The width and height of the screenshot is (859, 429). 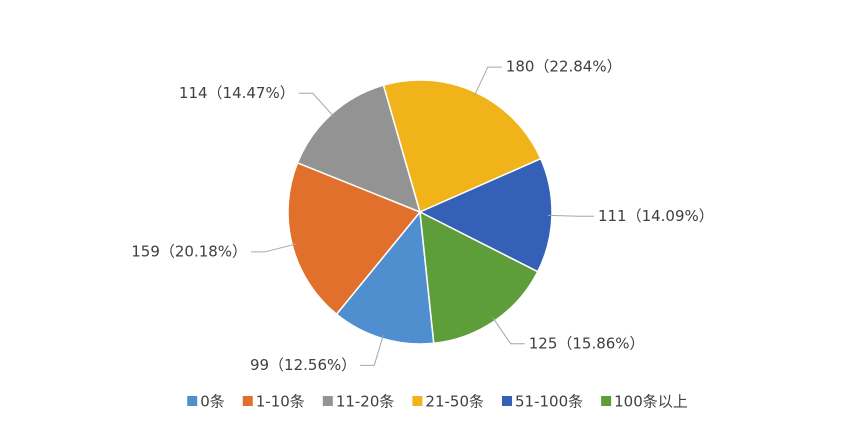 What do you see at coordinates (656, 216) in the screenshot?
I see `data-label: 111（14.09%）` at bounding box center [656, 216].